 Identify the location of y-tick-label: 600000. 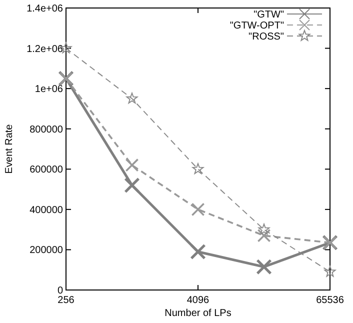
(47, 170).